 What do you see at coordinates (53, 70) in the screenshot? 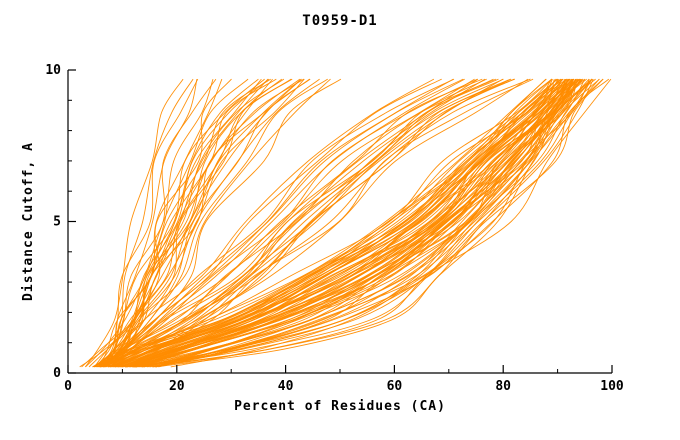
I see `svg-text: 10` at bounding box center [53, 70].